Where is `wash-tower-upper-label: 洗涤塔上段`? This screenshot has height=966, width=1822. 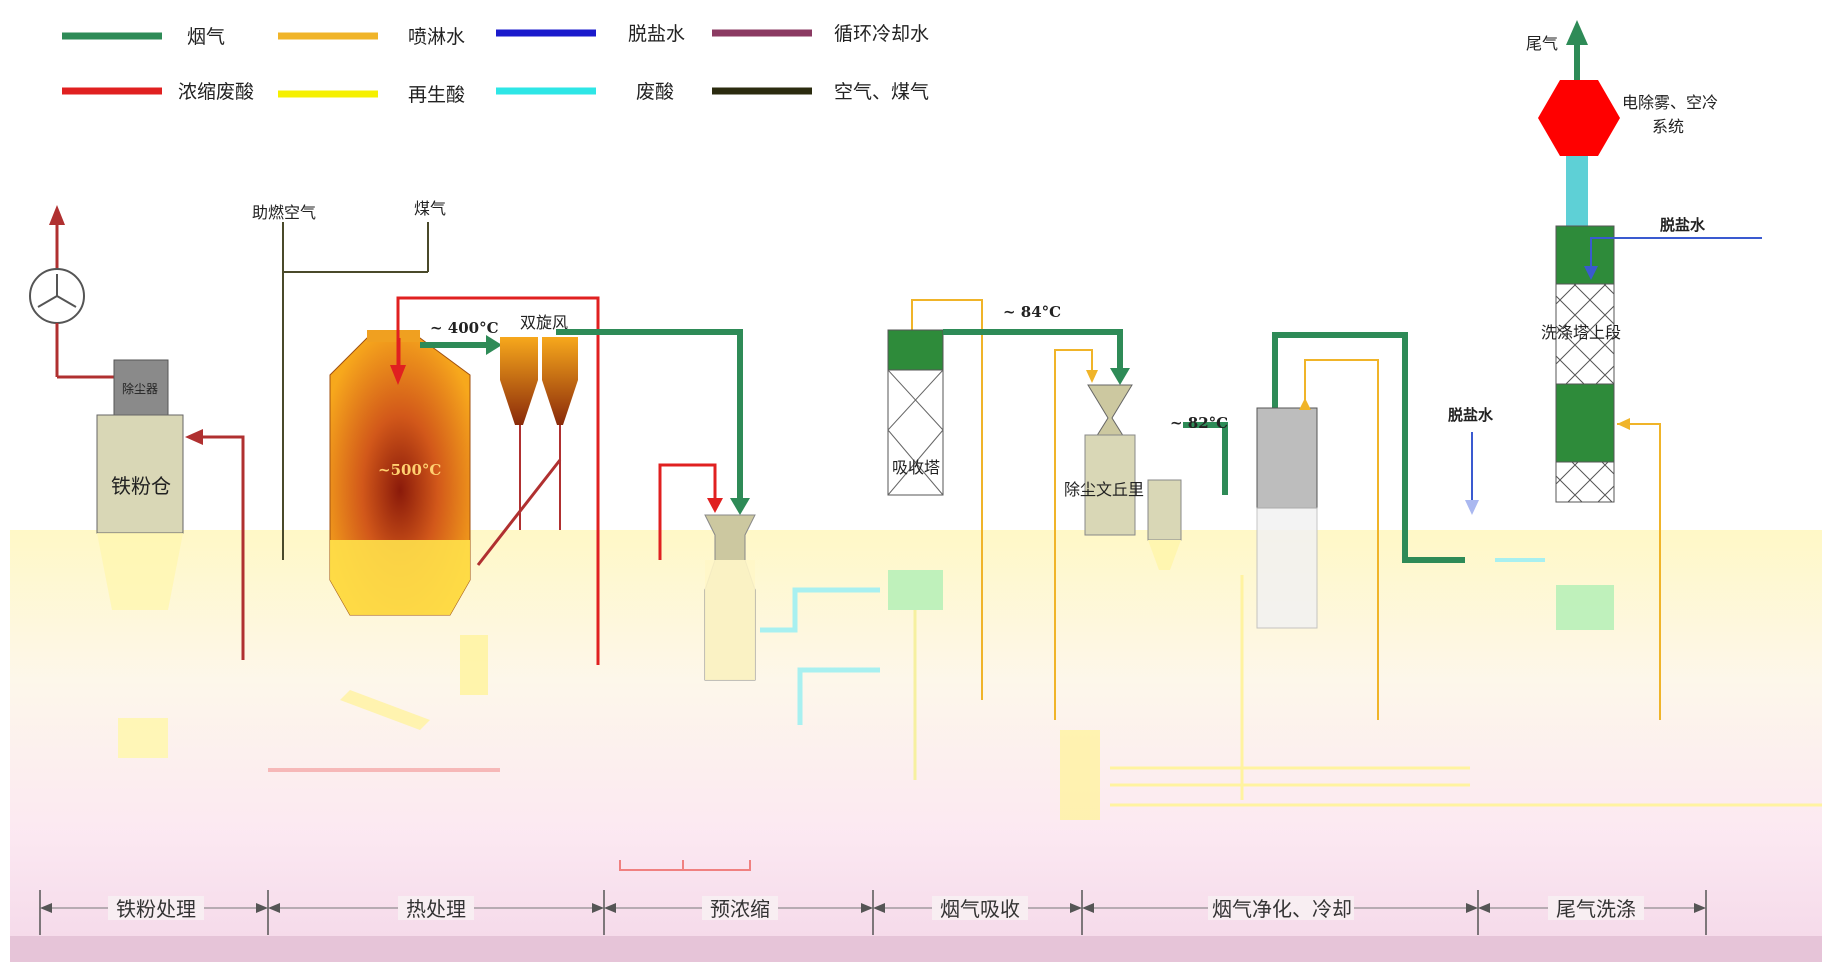 wash-tower-upper-label: 洗涤塔上段 is located at coordinates (1581, 332).